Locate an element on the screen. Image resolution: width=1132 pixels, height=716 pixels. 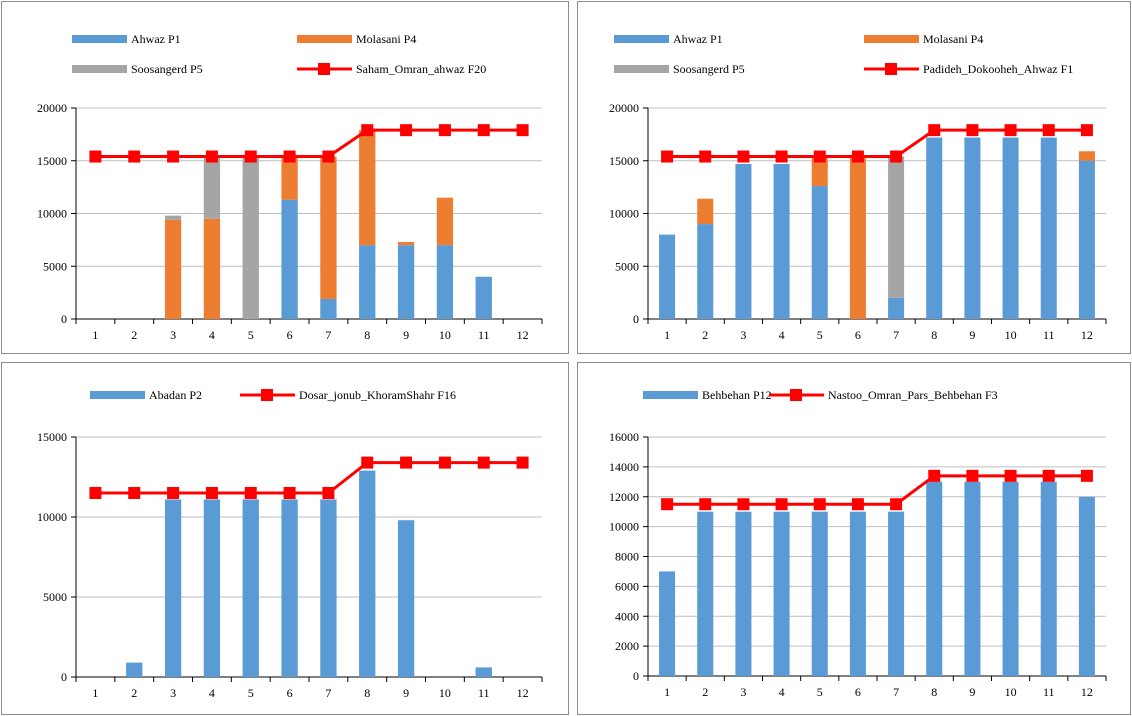
x-tick-label: 7 is located at coordinates (896, 335).